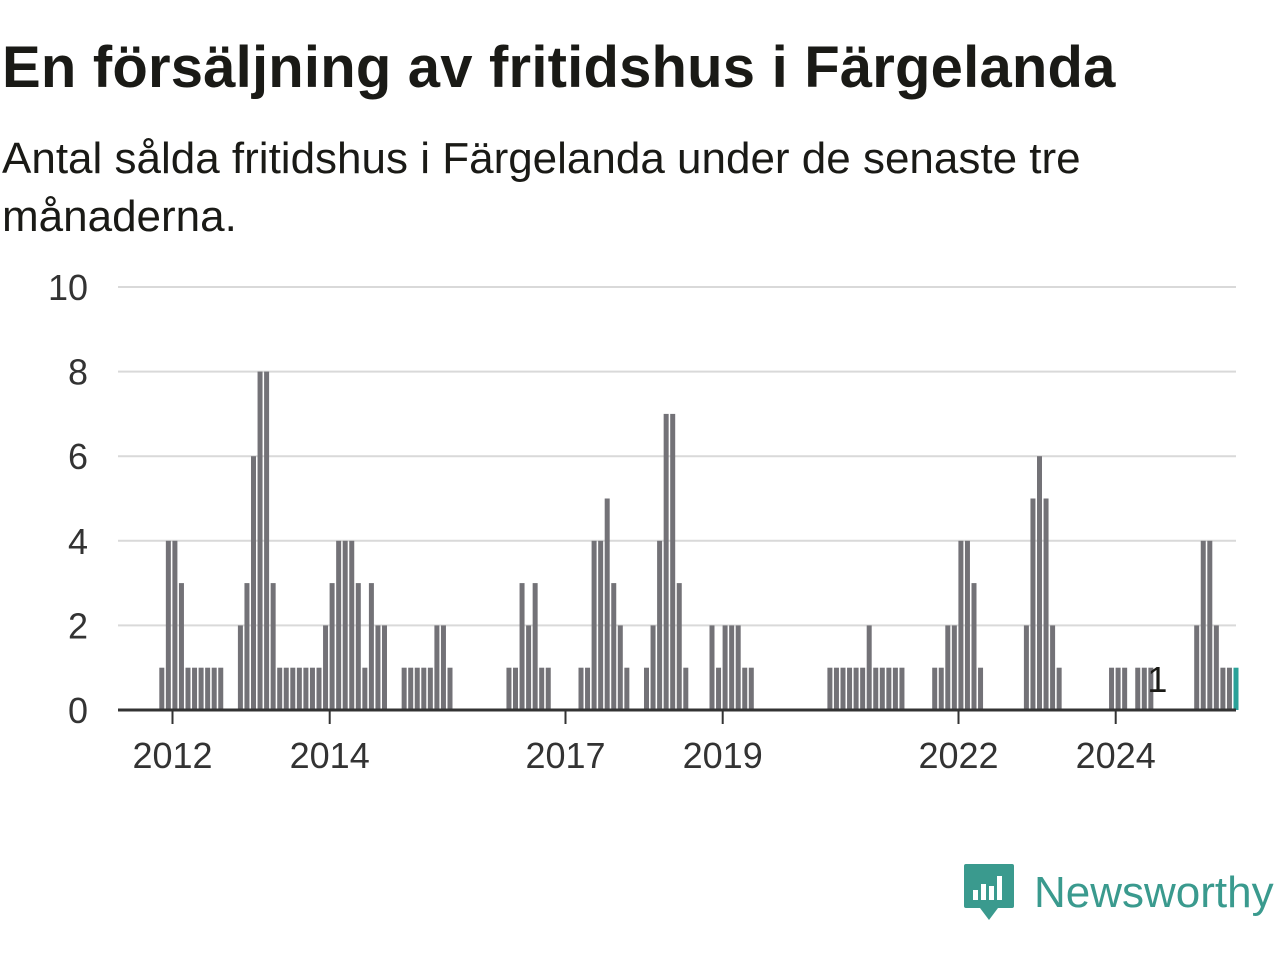  What do you see at coordinates (1154, 892) in the screenshot?
I see `logo-text: Newsworthy` at bounding box center [1154, 892].